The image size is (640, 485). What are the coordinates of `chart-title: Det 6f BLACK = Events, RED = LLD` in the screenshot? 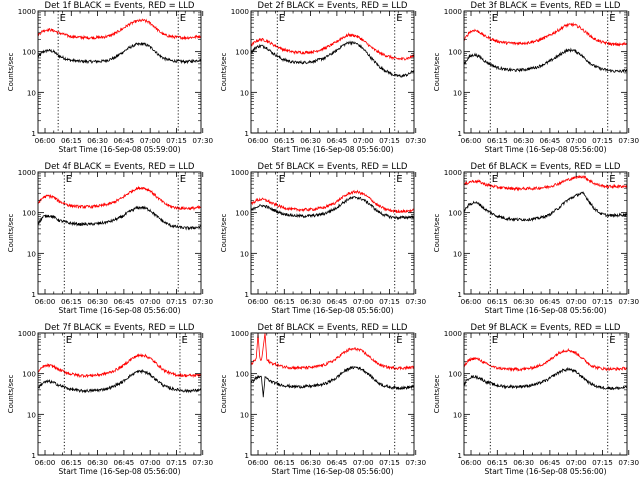 It's located at (546, 167).